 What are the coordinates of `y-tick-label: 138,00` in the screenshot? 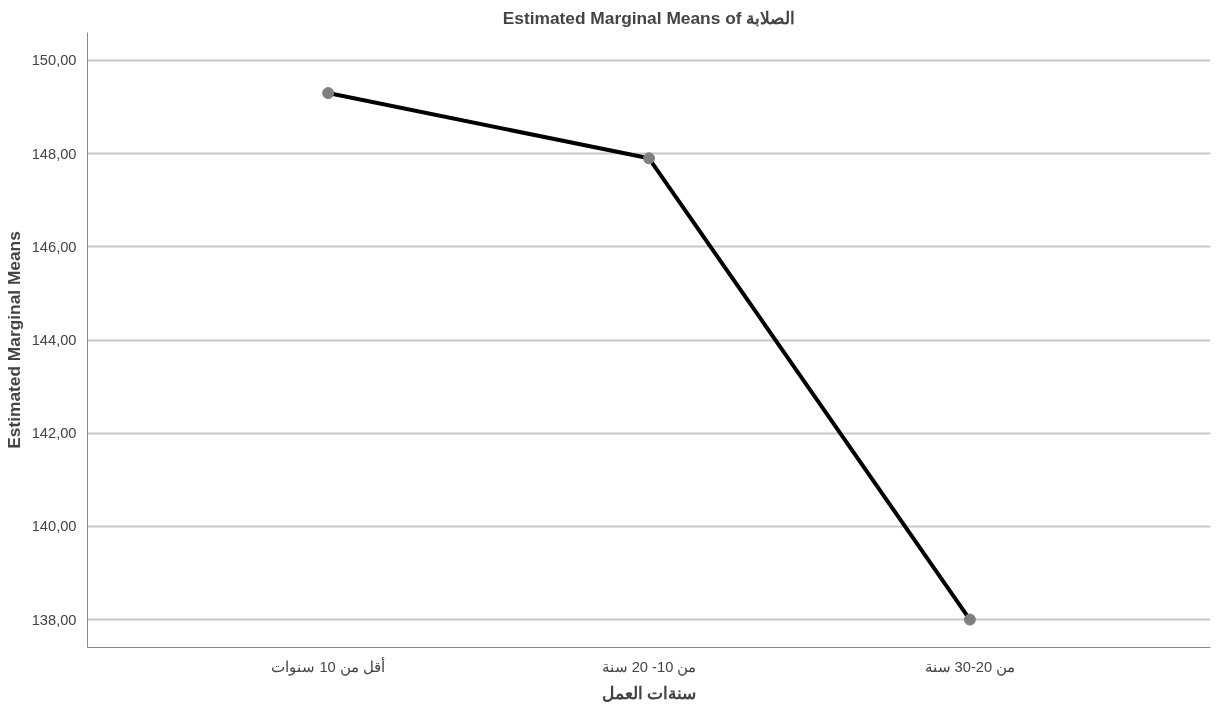 It's located at (54, 619).